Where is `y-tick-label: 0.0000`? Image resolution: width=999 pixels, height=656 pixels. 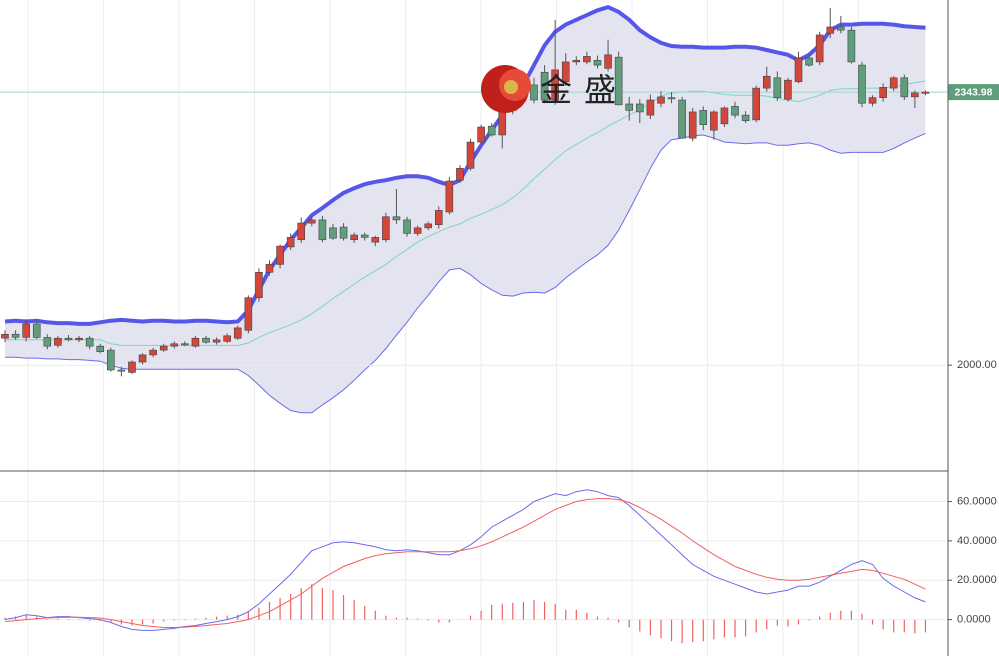 y-tick-label: 0.0000 is located at coordinates (974, 619).